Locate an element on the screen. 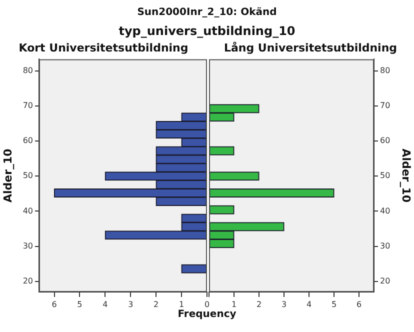 Image resolution: width=414 pixels, height=332 pixels. text: typ_univers_utbildning_10 is located at coordinates (207, 31).